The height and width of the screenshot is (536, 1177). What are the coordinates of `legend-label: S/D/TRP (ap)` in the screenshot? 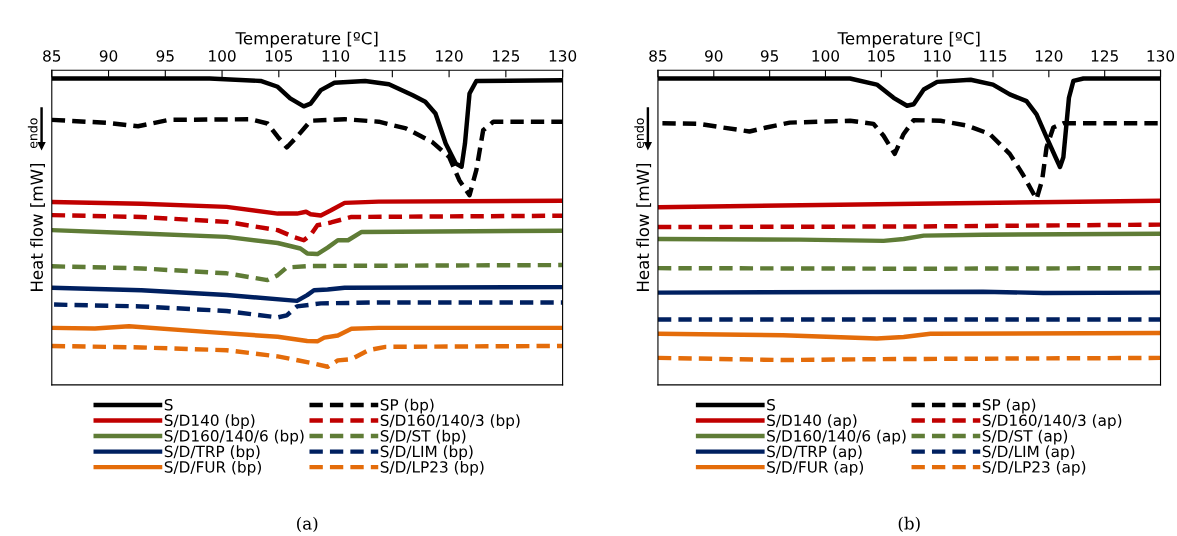 It's located at (814, 453).